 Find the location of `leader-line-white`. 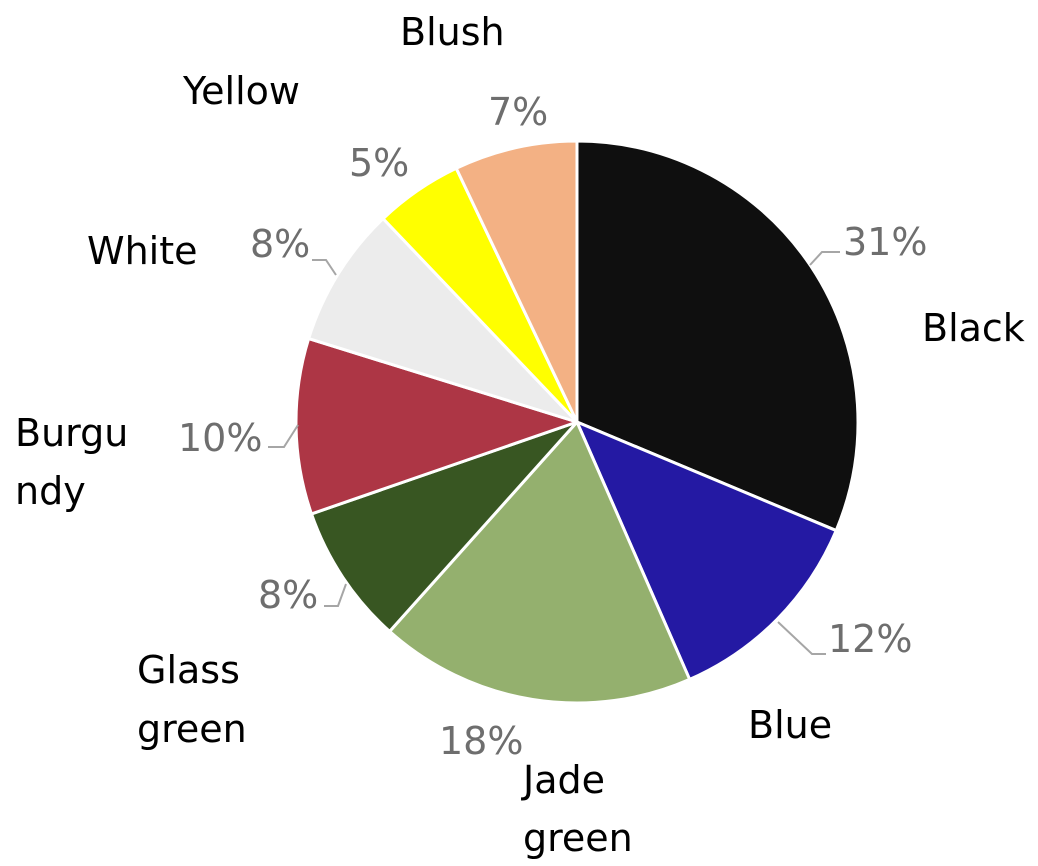

leader-line-white is located at coordinates (324, 267).